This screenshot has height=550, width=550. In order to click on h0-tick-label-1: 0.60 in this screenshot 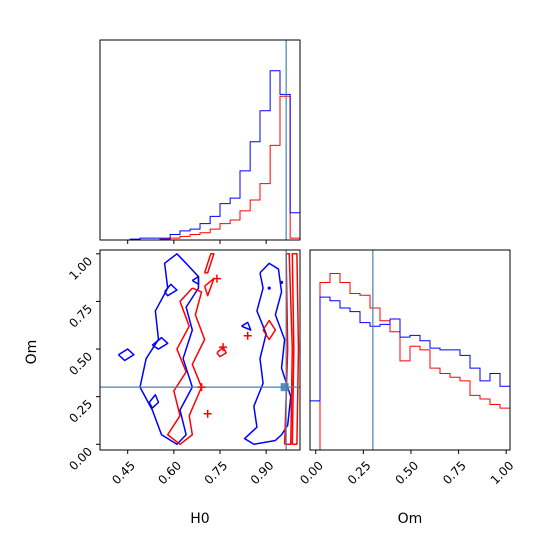, I will do `click(169, 472)`.